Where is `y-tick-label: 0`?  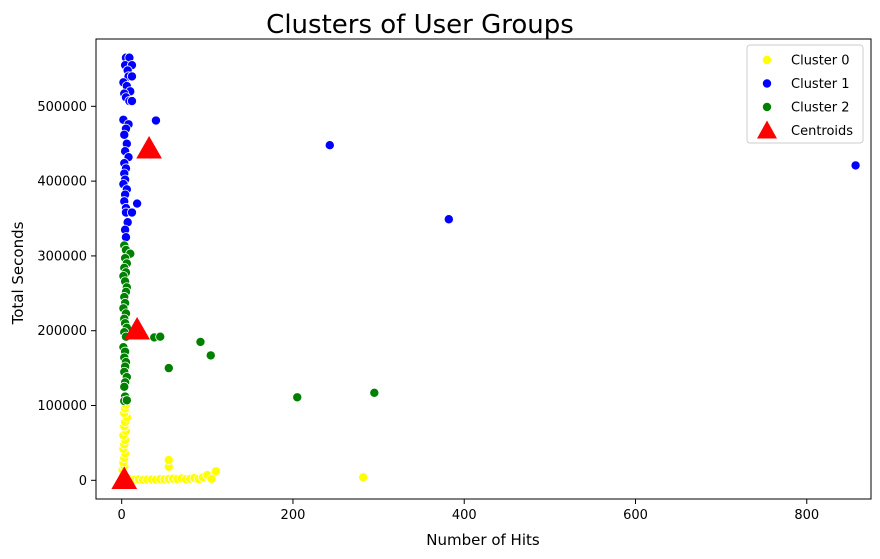 y-tick-label: 0 is located at coordinates (83, 481).